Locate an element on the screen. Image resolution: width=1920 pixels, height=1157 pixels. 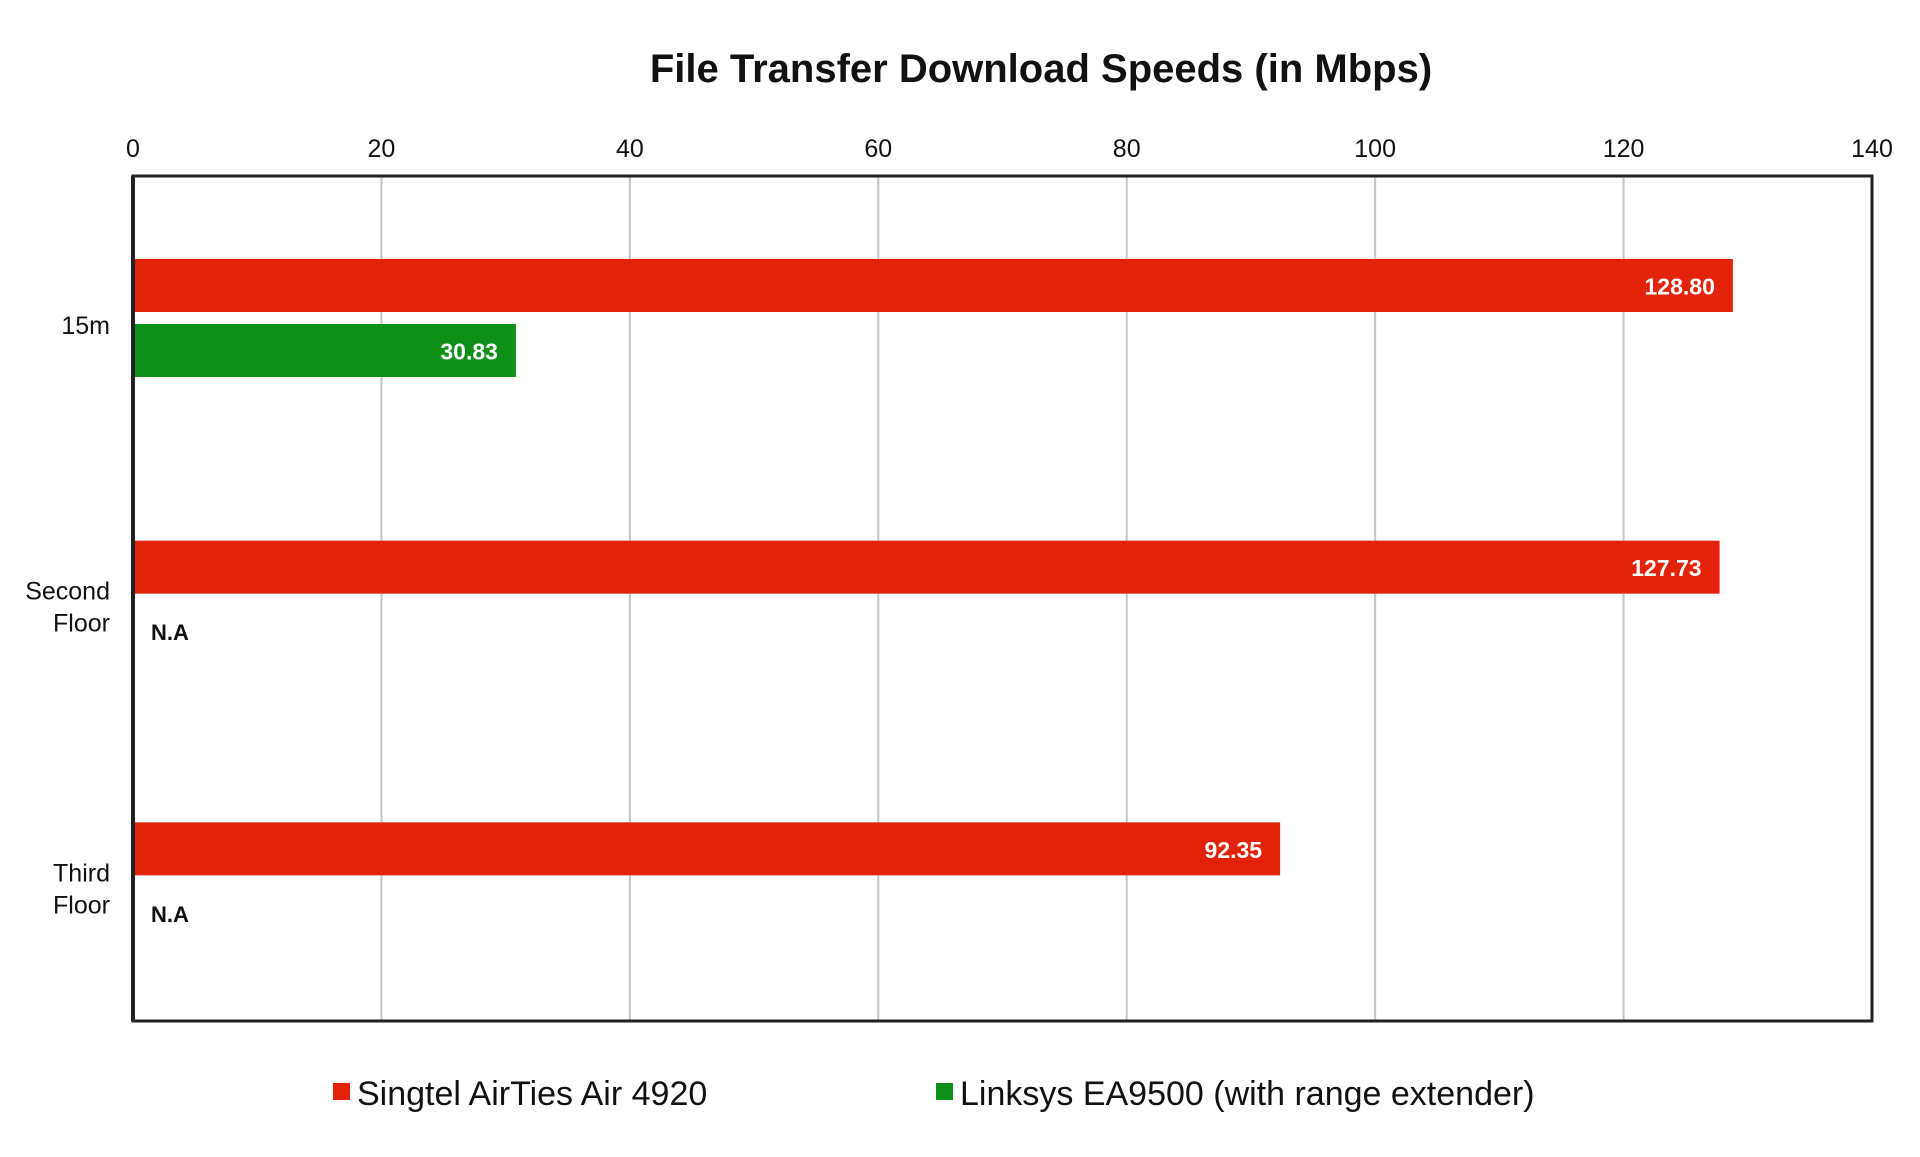
legend-label: Singtel AirTies Air 4920 is located at coordinates (532, 1094).